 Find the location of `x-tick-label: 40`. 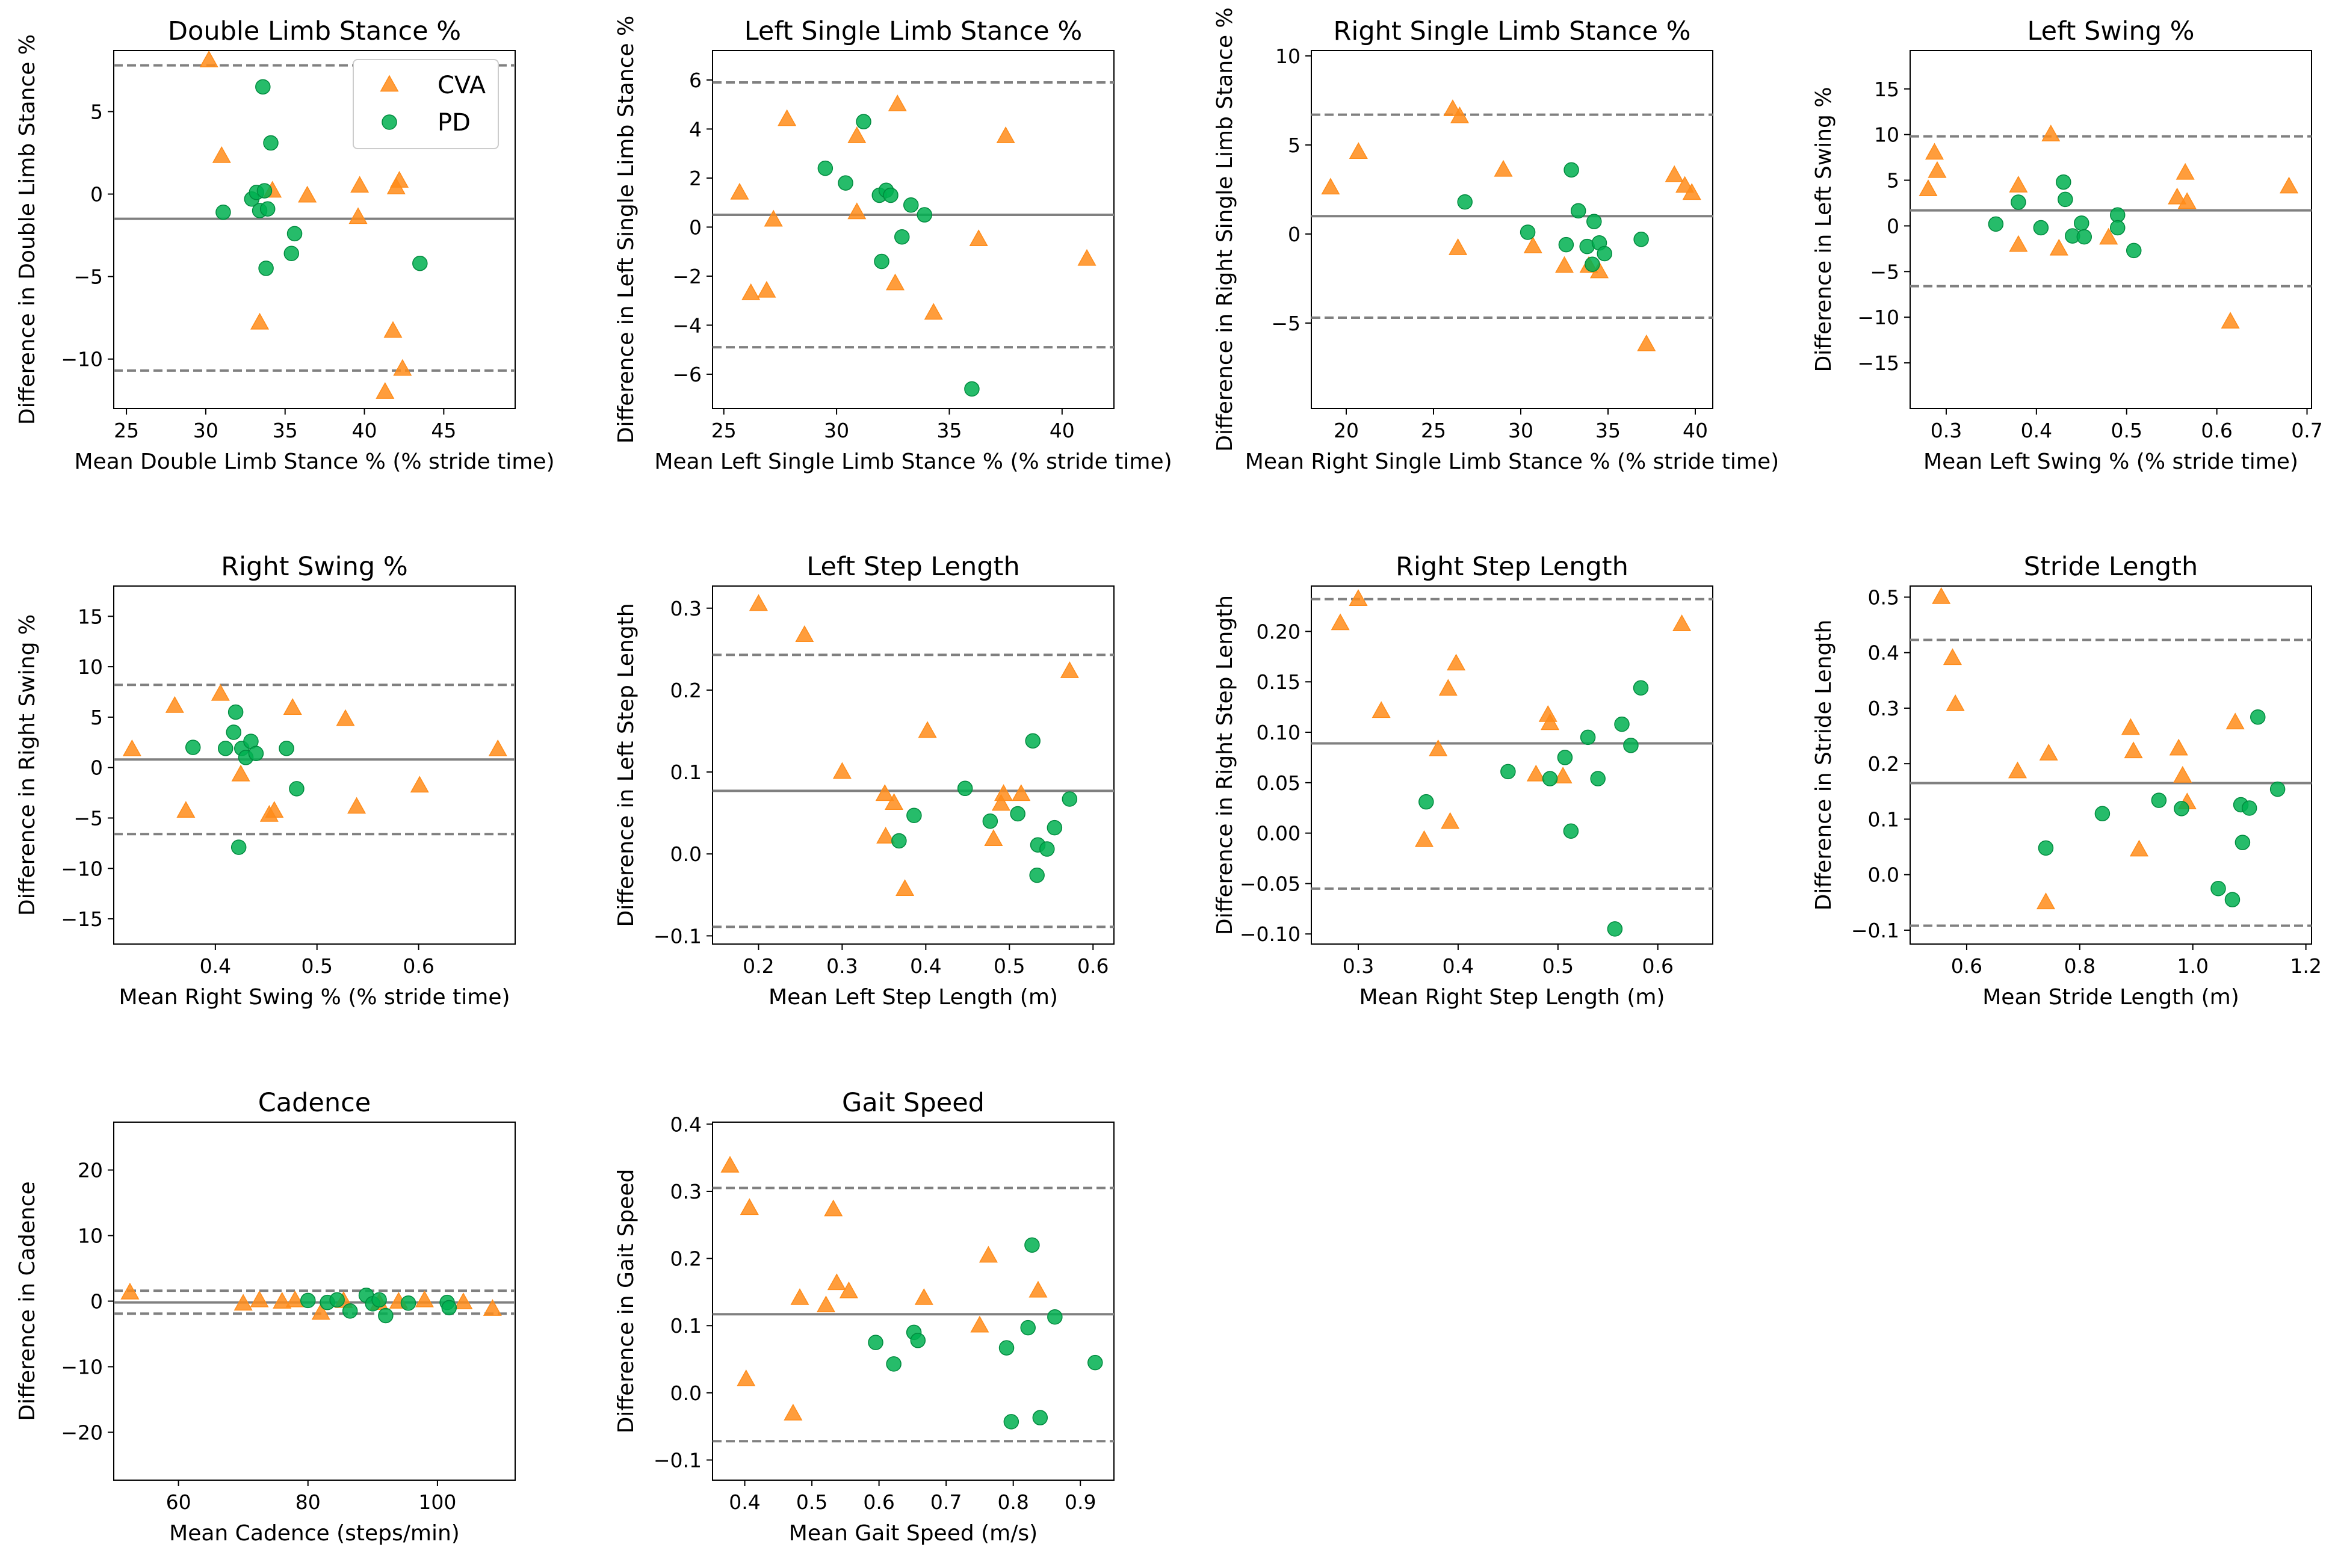

x-tick-label: 40 is located at coordinates (1696, 430).